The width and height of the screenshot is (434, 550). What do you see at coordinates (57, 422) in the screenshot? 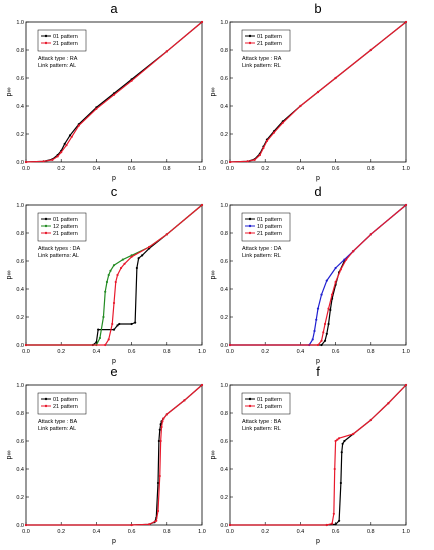
I see `annotation-text: Attack type : BA` at bounding box center [57, 422].